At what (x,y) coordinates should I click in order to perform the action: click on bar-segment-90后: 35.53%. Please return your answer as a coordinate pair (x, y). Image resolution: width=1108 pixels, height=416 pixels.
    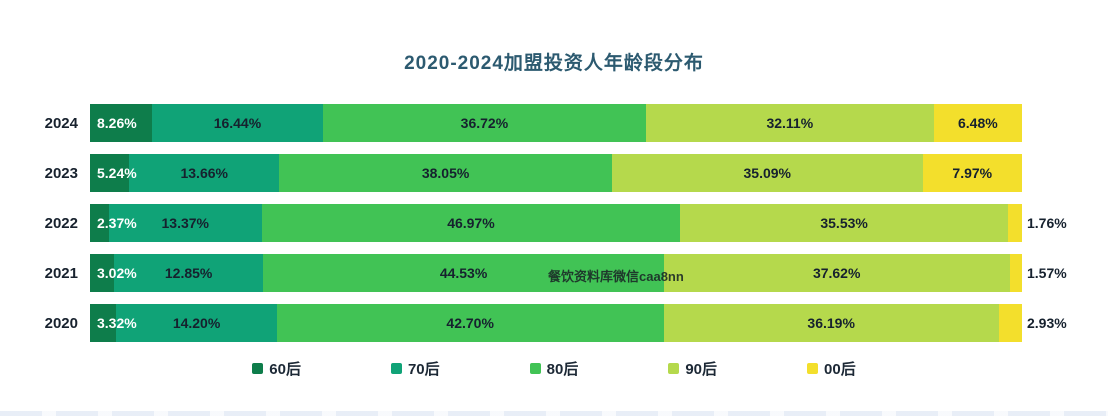
    Looking at the image, I should click on (844, 223).